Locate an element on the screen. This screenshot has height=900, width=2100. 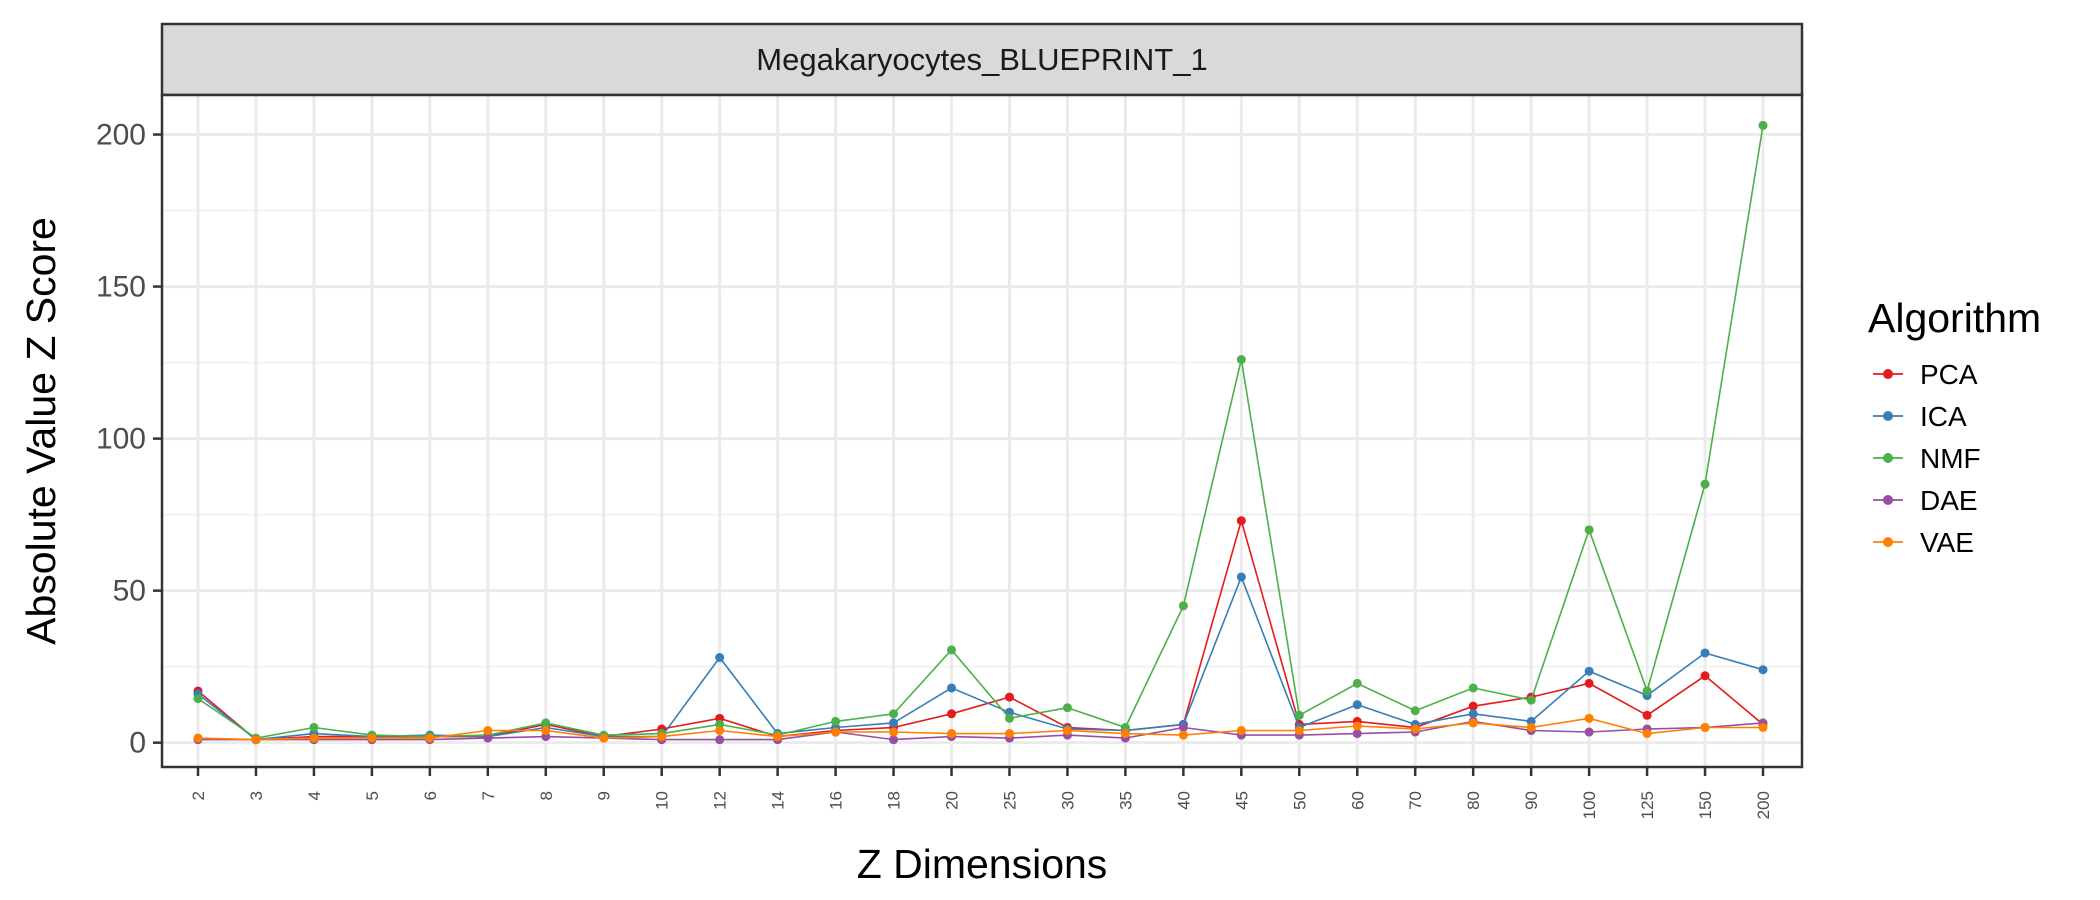
x-tick-label: 125 is located at coordinates (1647, 805).